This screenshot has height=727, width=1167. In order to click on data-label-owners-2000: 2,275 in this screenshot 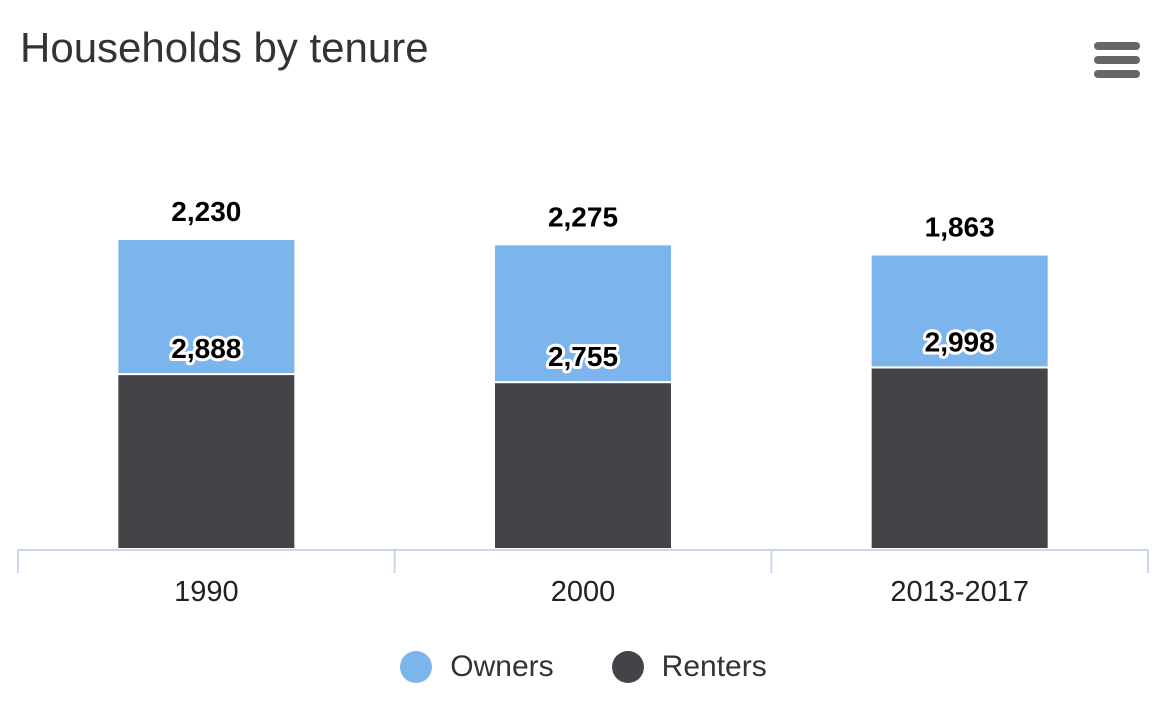, I will do `click(583, 216)`.